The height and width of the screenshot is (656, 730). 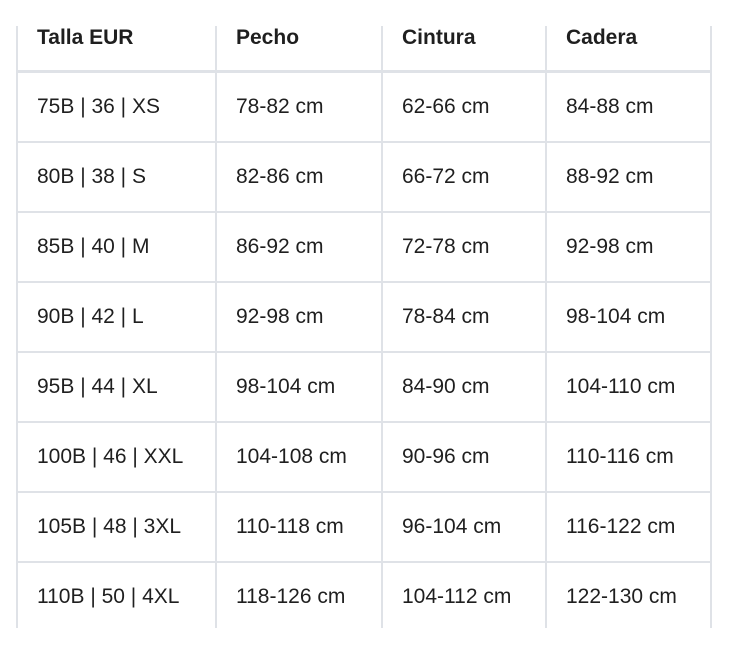 What do you see at coordinates (621, 596) in the screenshot?
I see `cadera-cell: 122-130 cm` at bounding box center [621, 596].